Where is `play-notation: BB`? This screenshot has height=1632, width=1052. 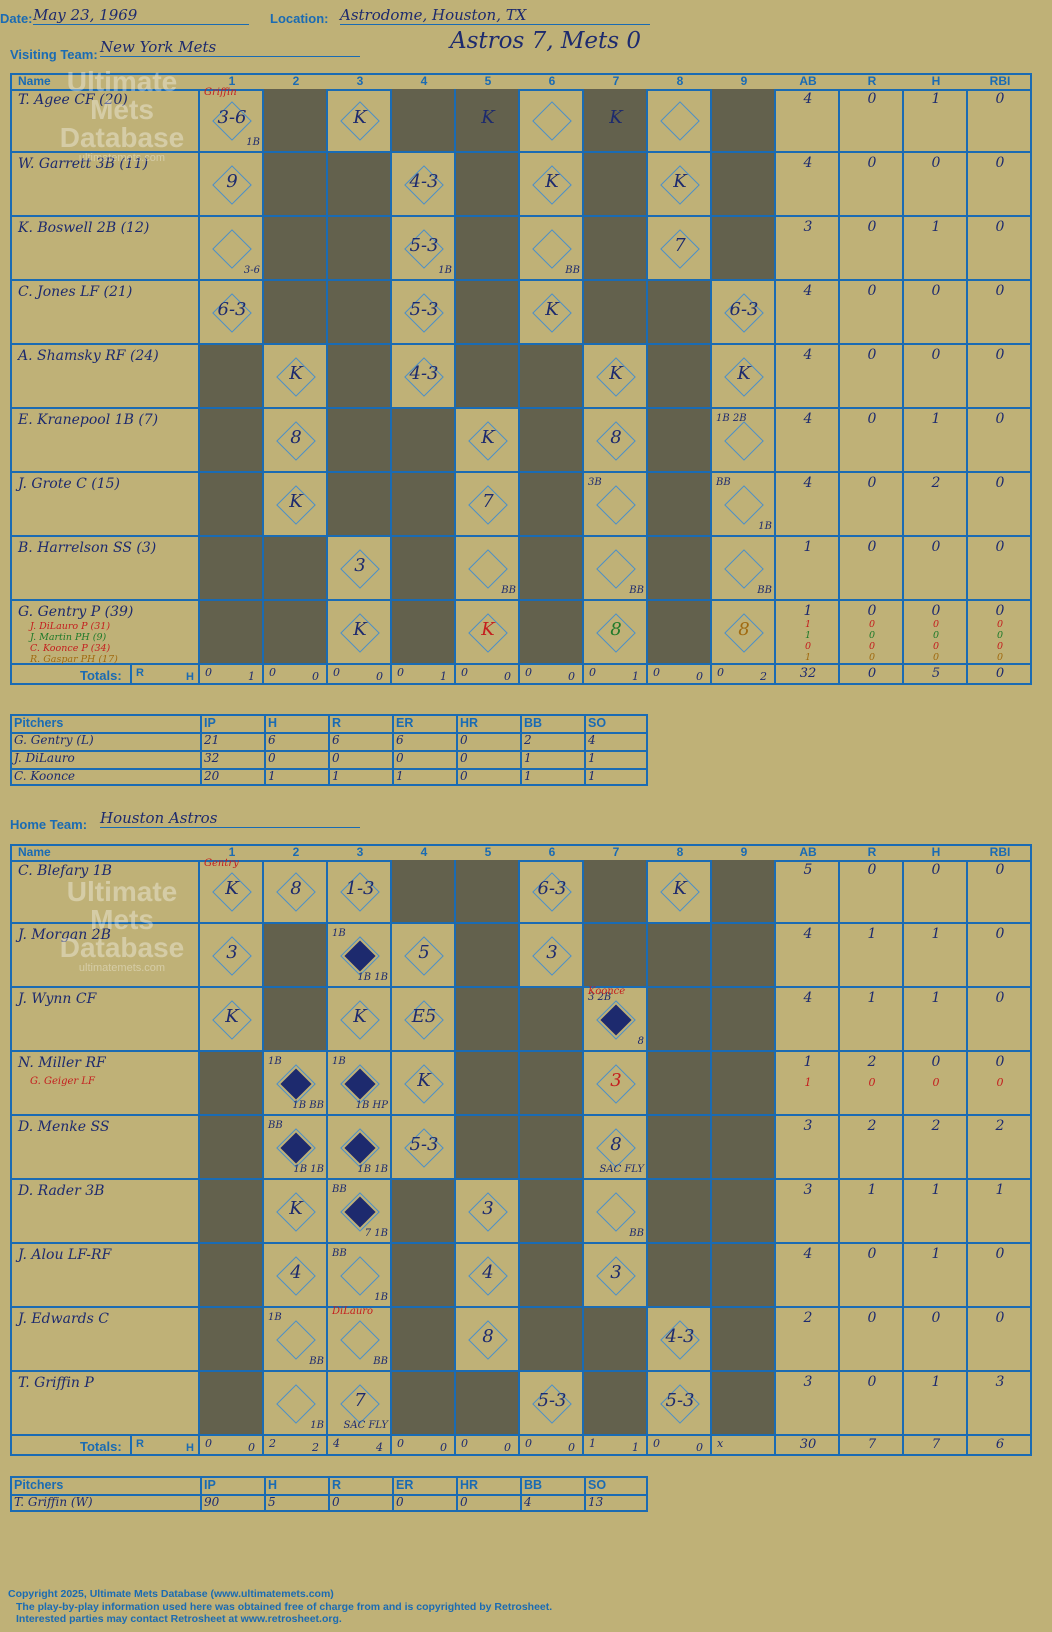 play-notation: BB is located at coordinates (275, 1125).